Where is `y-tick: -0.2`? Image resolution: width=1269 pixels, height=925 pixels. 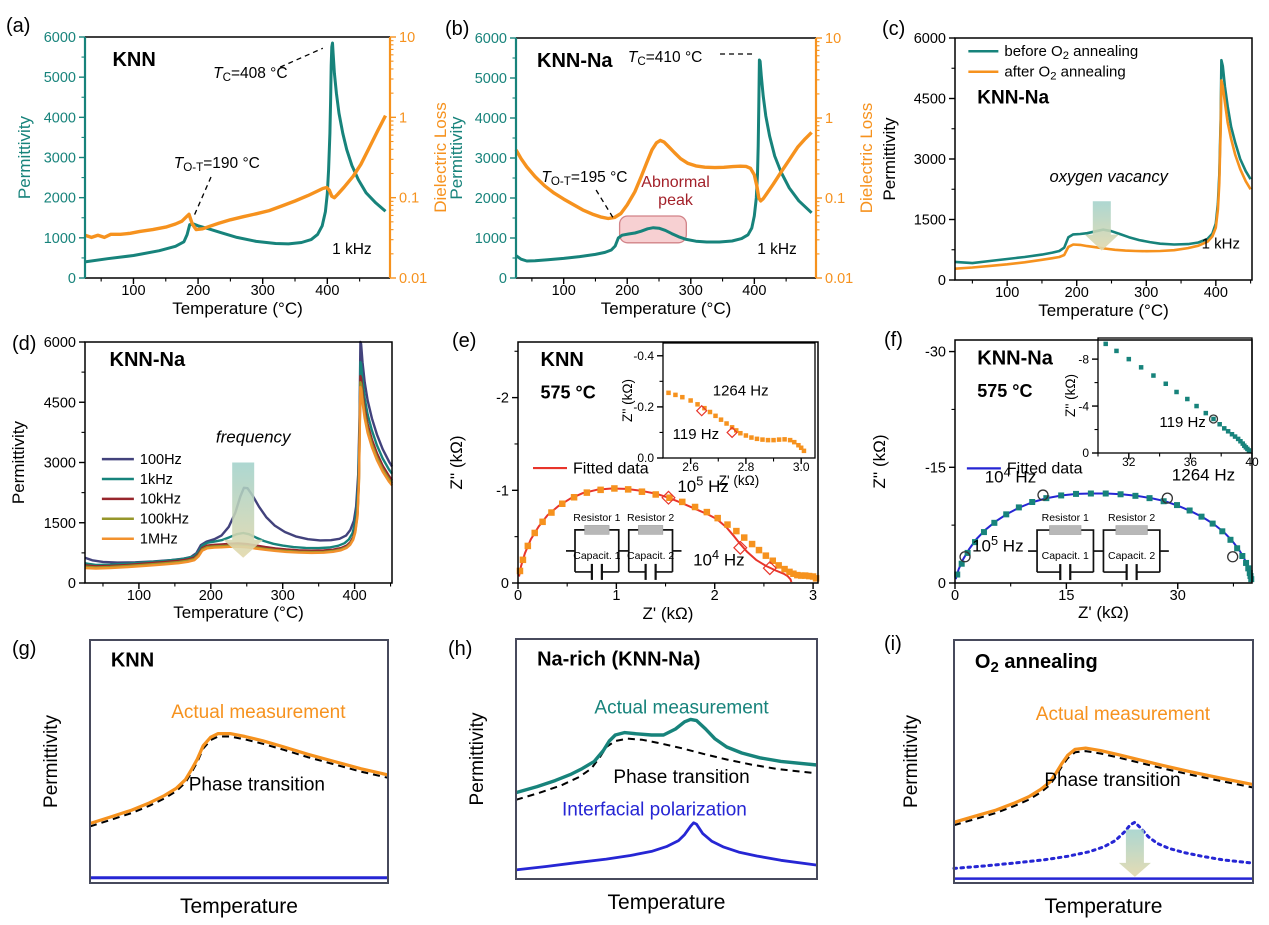
y-tick: -0.2 is located at coordinates (643, 407).